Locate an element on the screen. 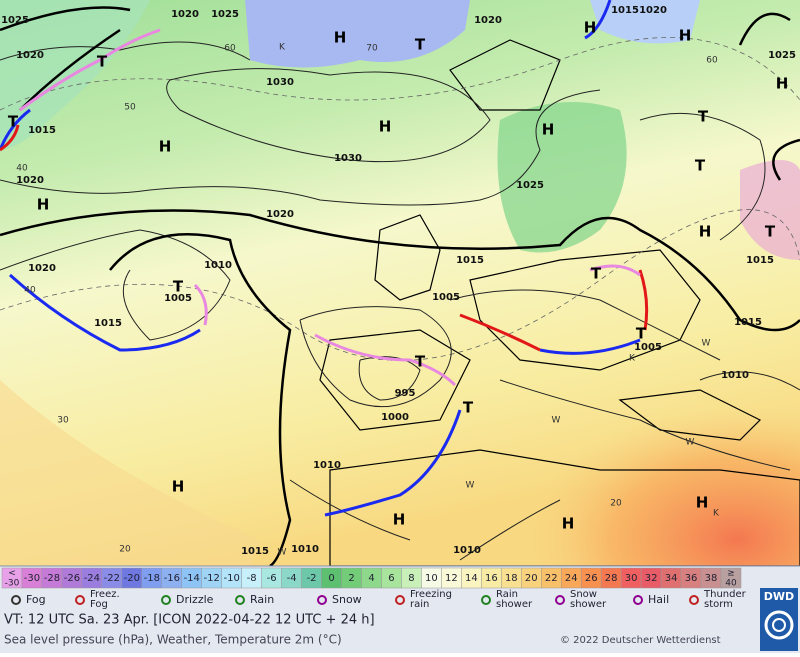  scale-label: 36 is located at coordinates (691, 578).